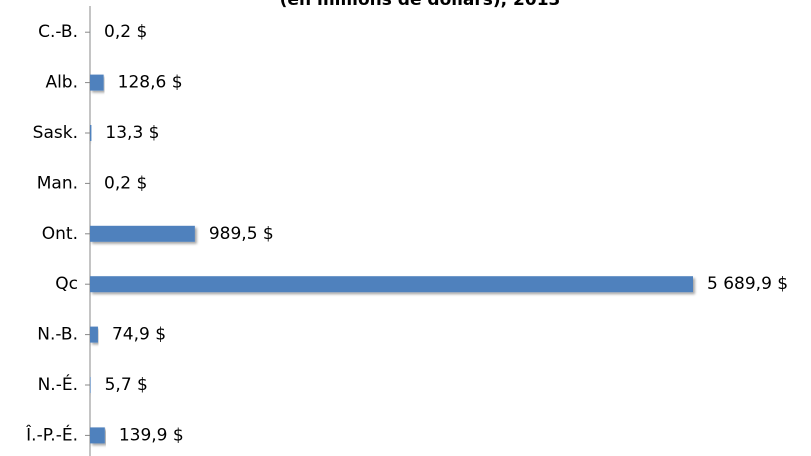 The height and width of the screenshot is (456, 811). I want to click on value-label: 5,7 $, so click(126, 385).